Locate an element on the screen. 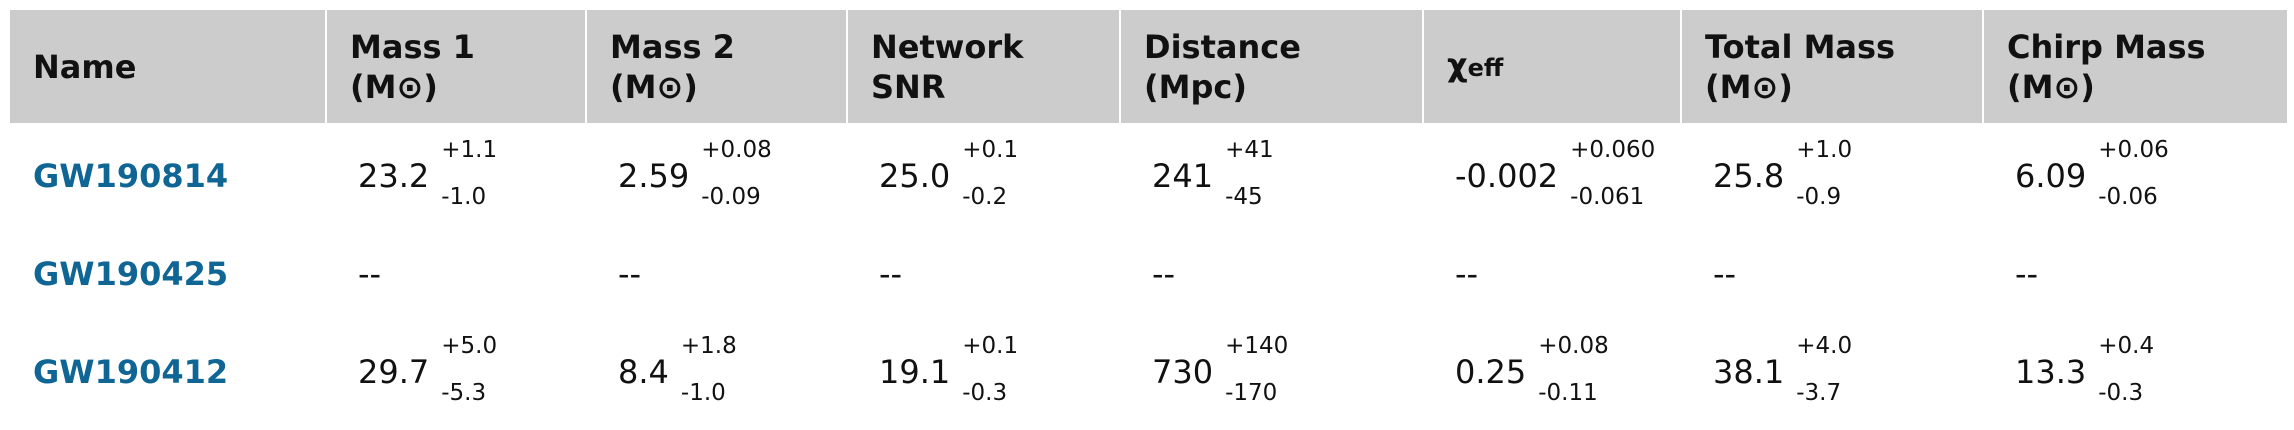  value: 8.4 is located at coordinates (643, 372).